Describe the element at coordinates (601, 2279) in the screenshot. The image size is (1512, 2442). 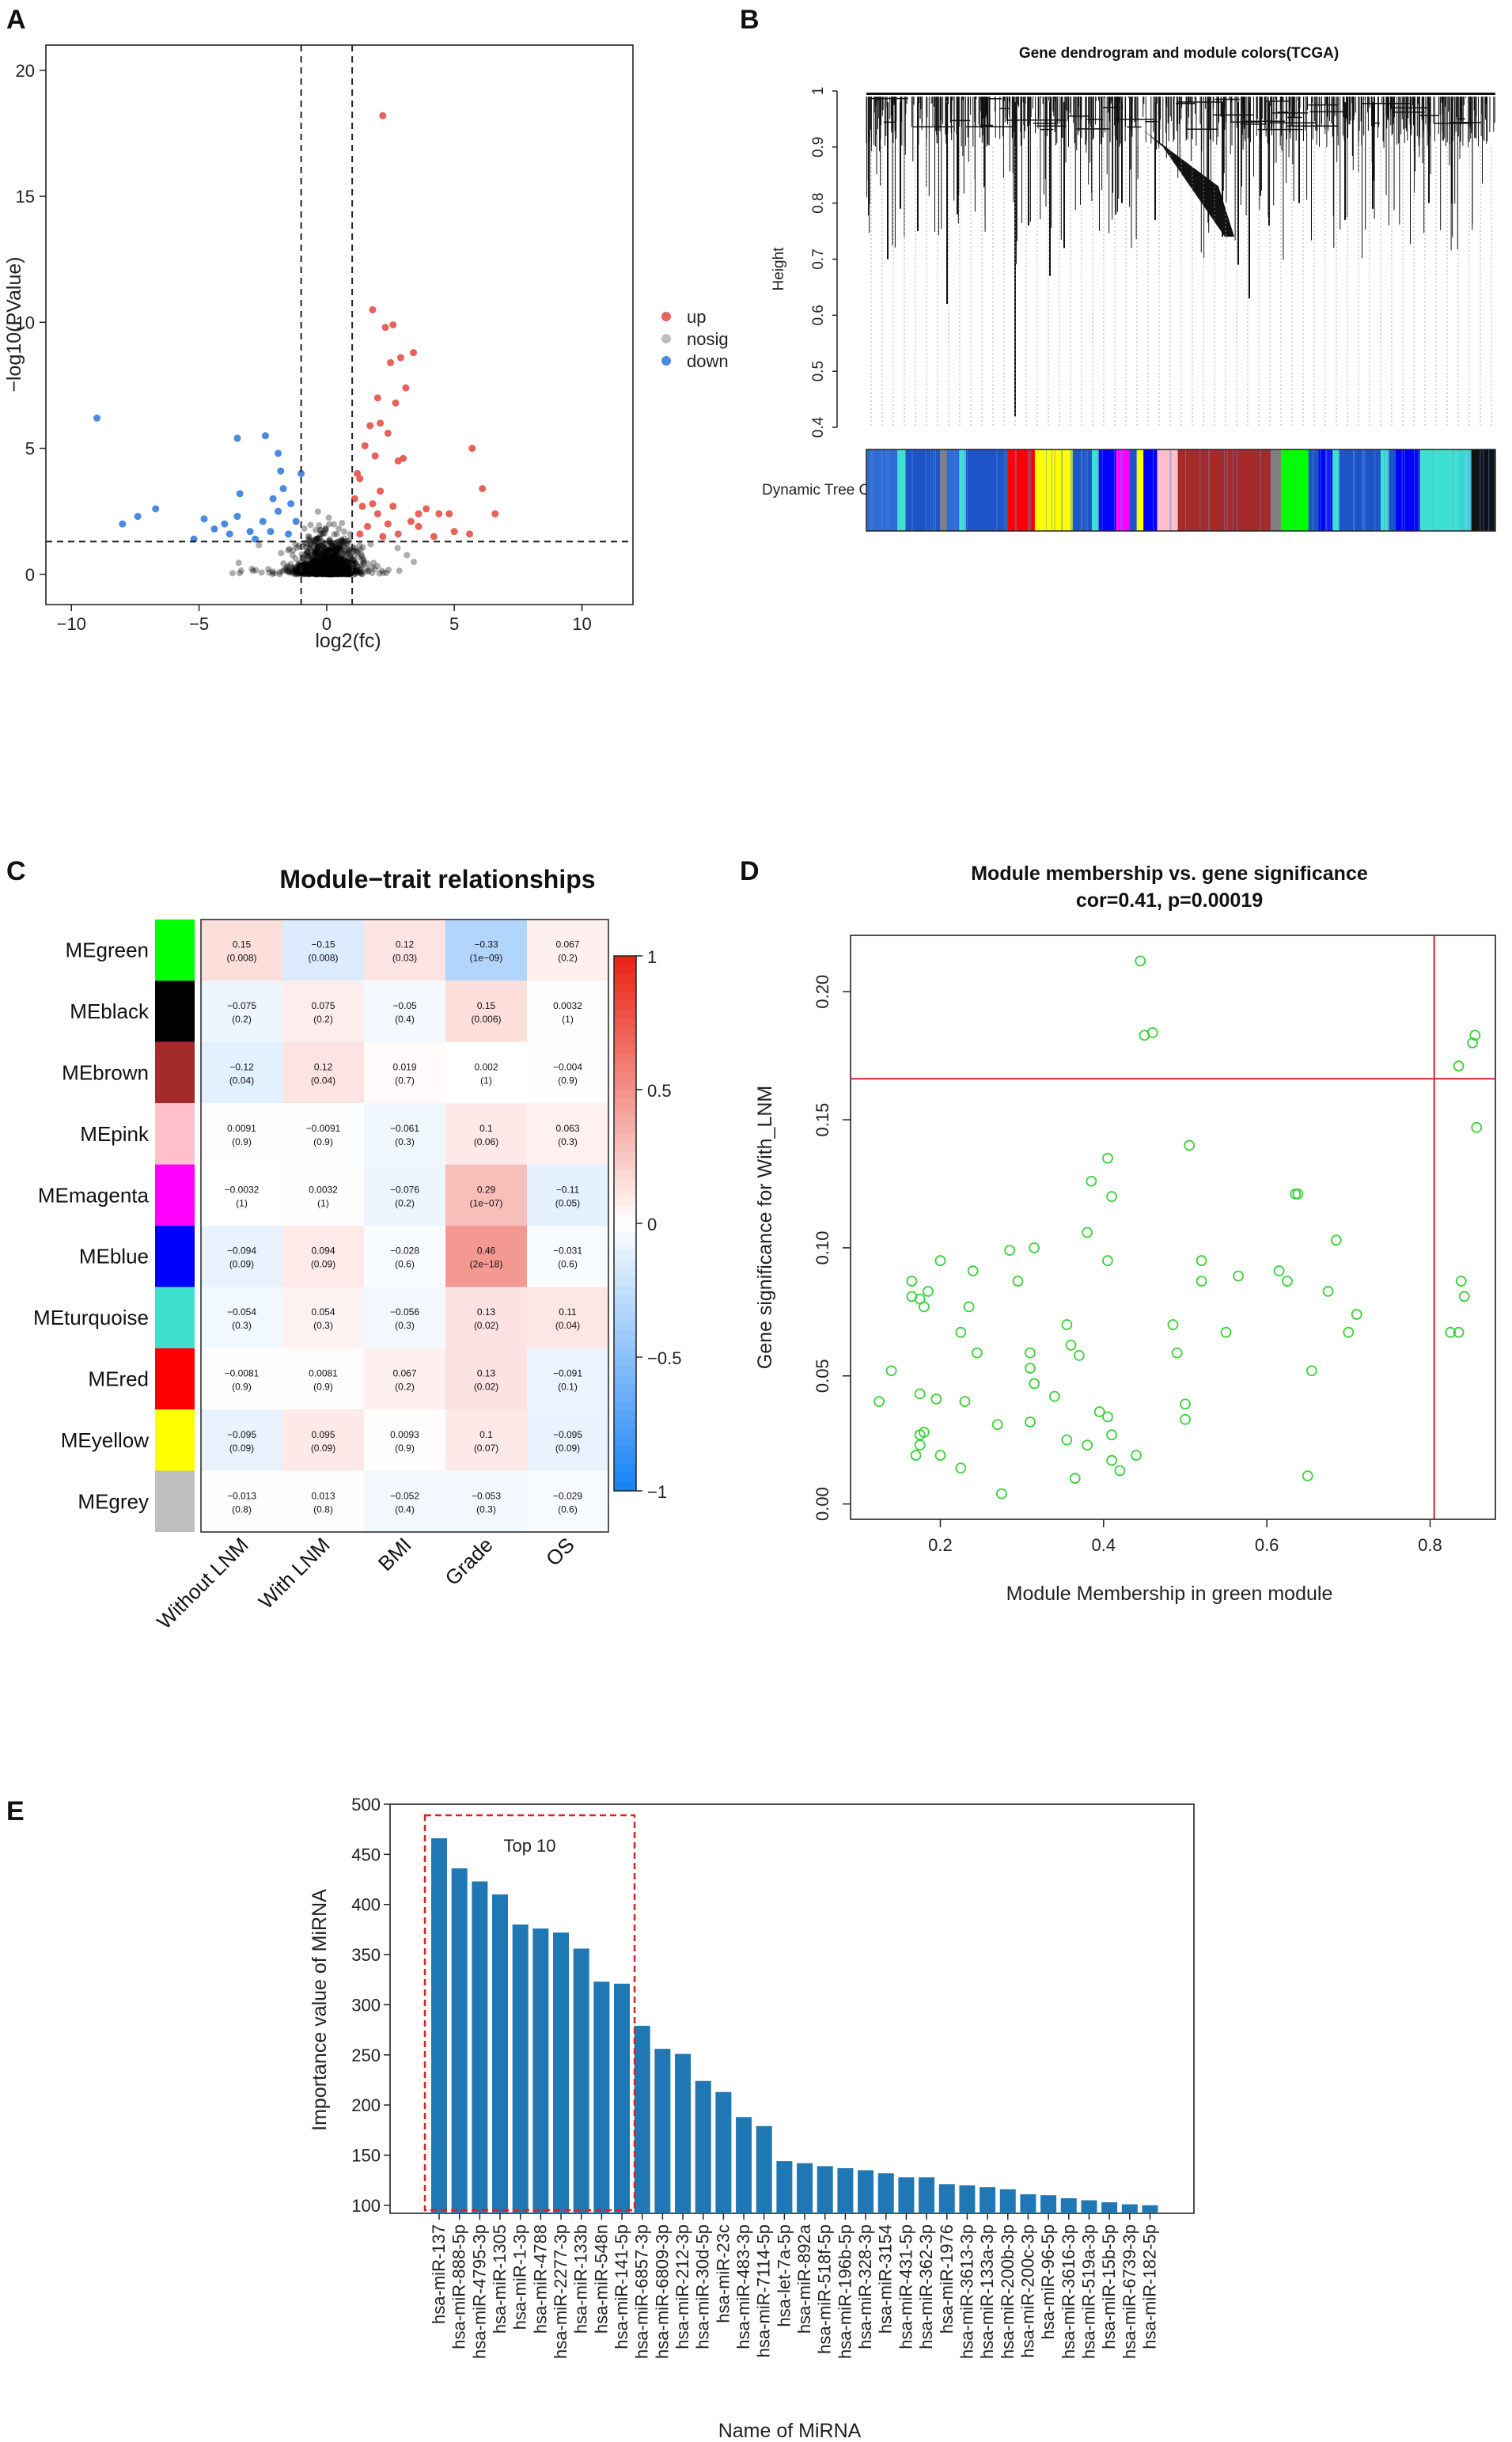
I see `mirna-tick-label: hsa-miR-548n` at that location.